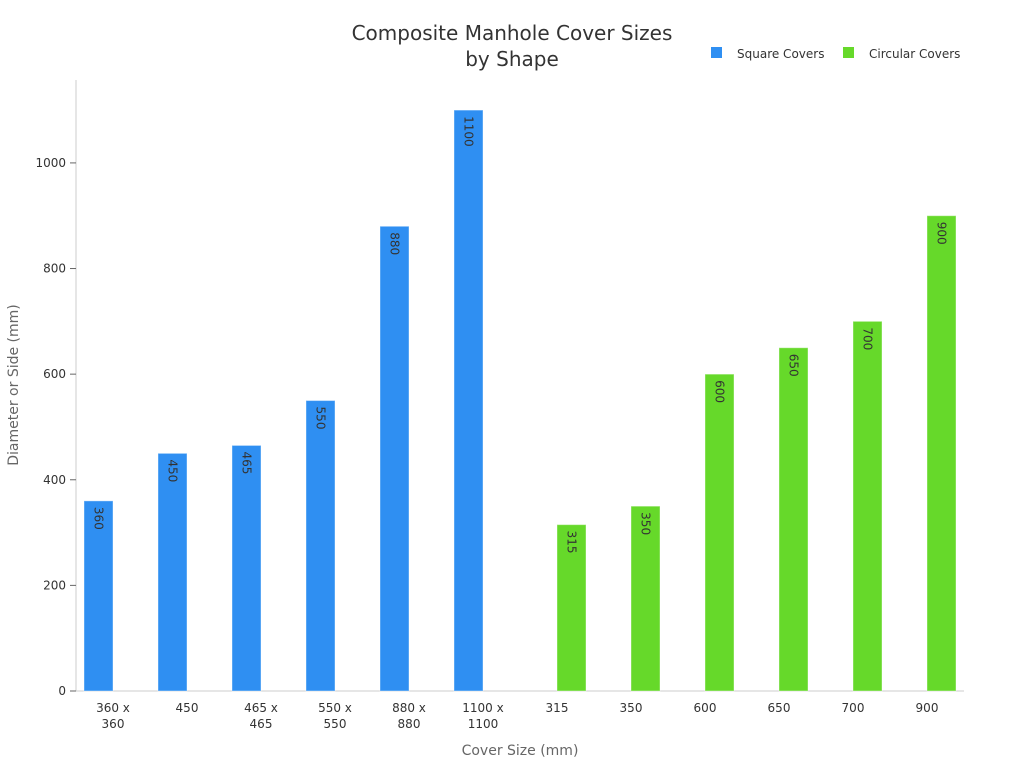 Image resolution: width=1024 pixels, height=772 pixels. What do you see at coordinates (54, 269) in the screenshot?
I see `y-tick-label: 800` at bounding box center [54, 269].